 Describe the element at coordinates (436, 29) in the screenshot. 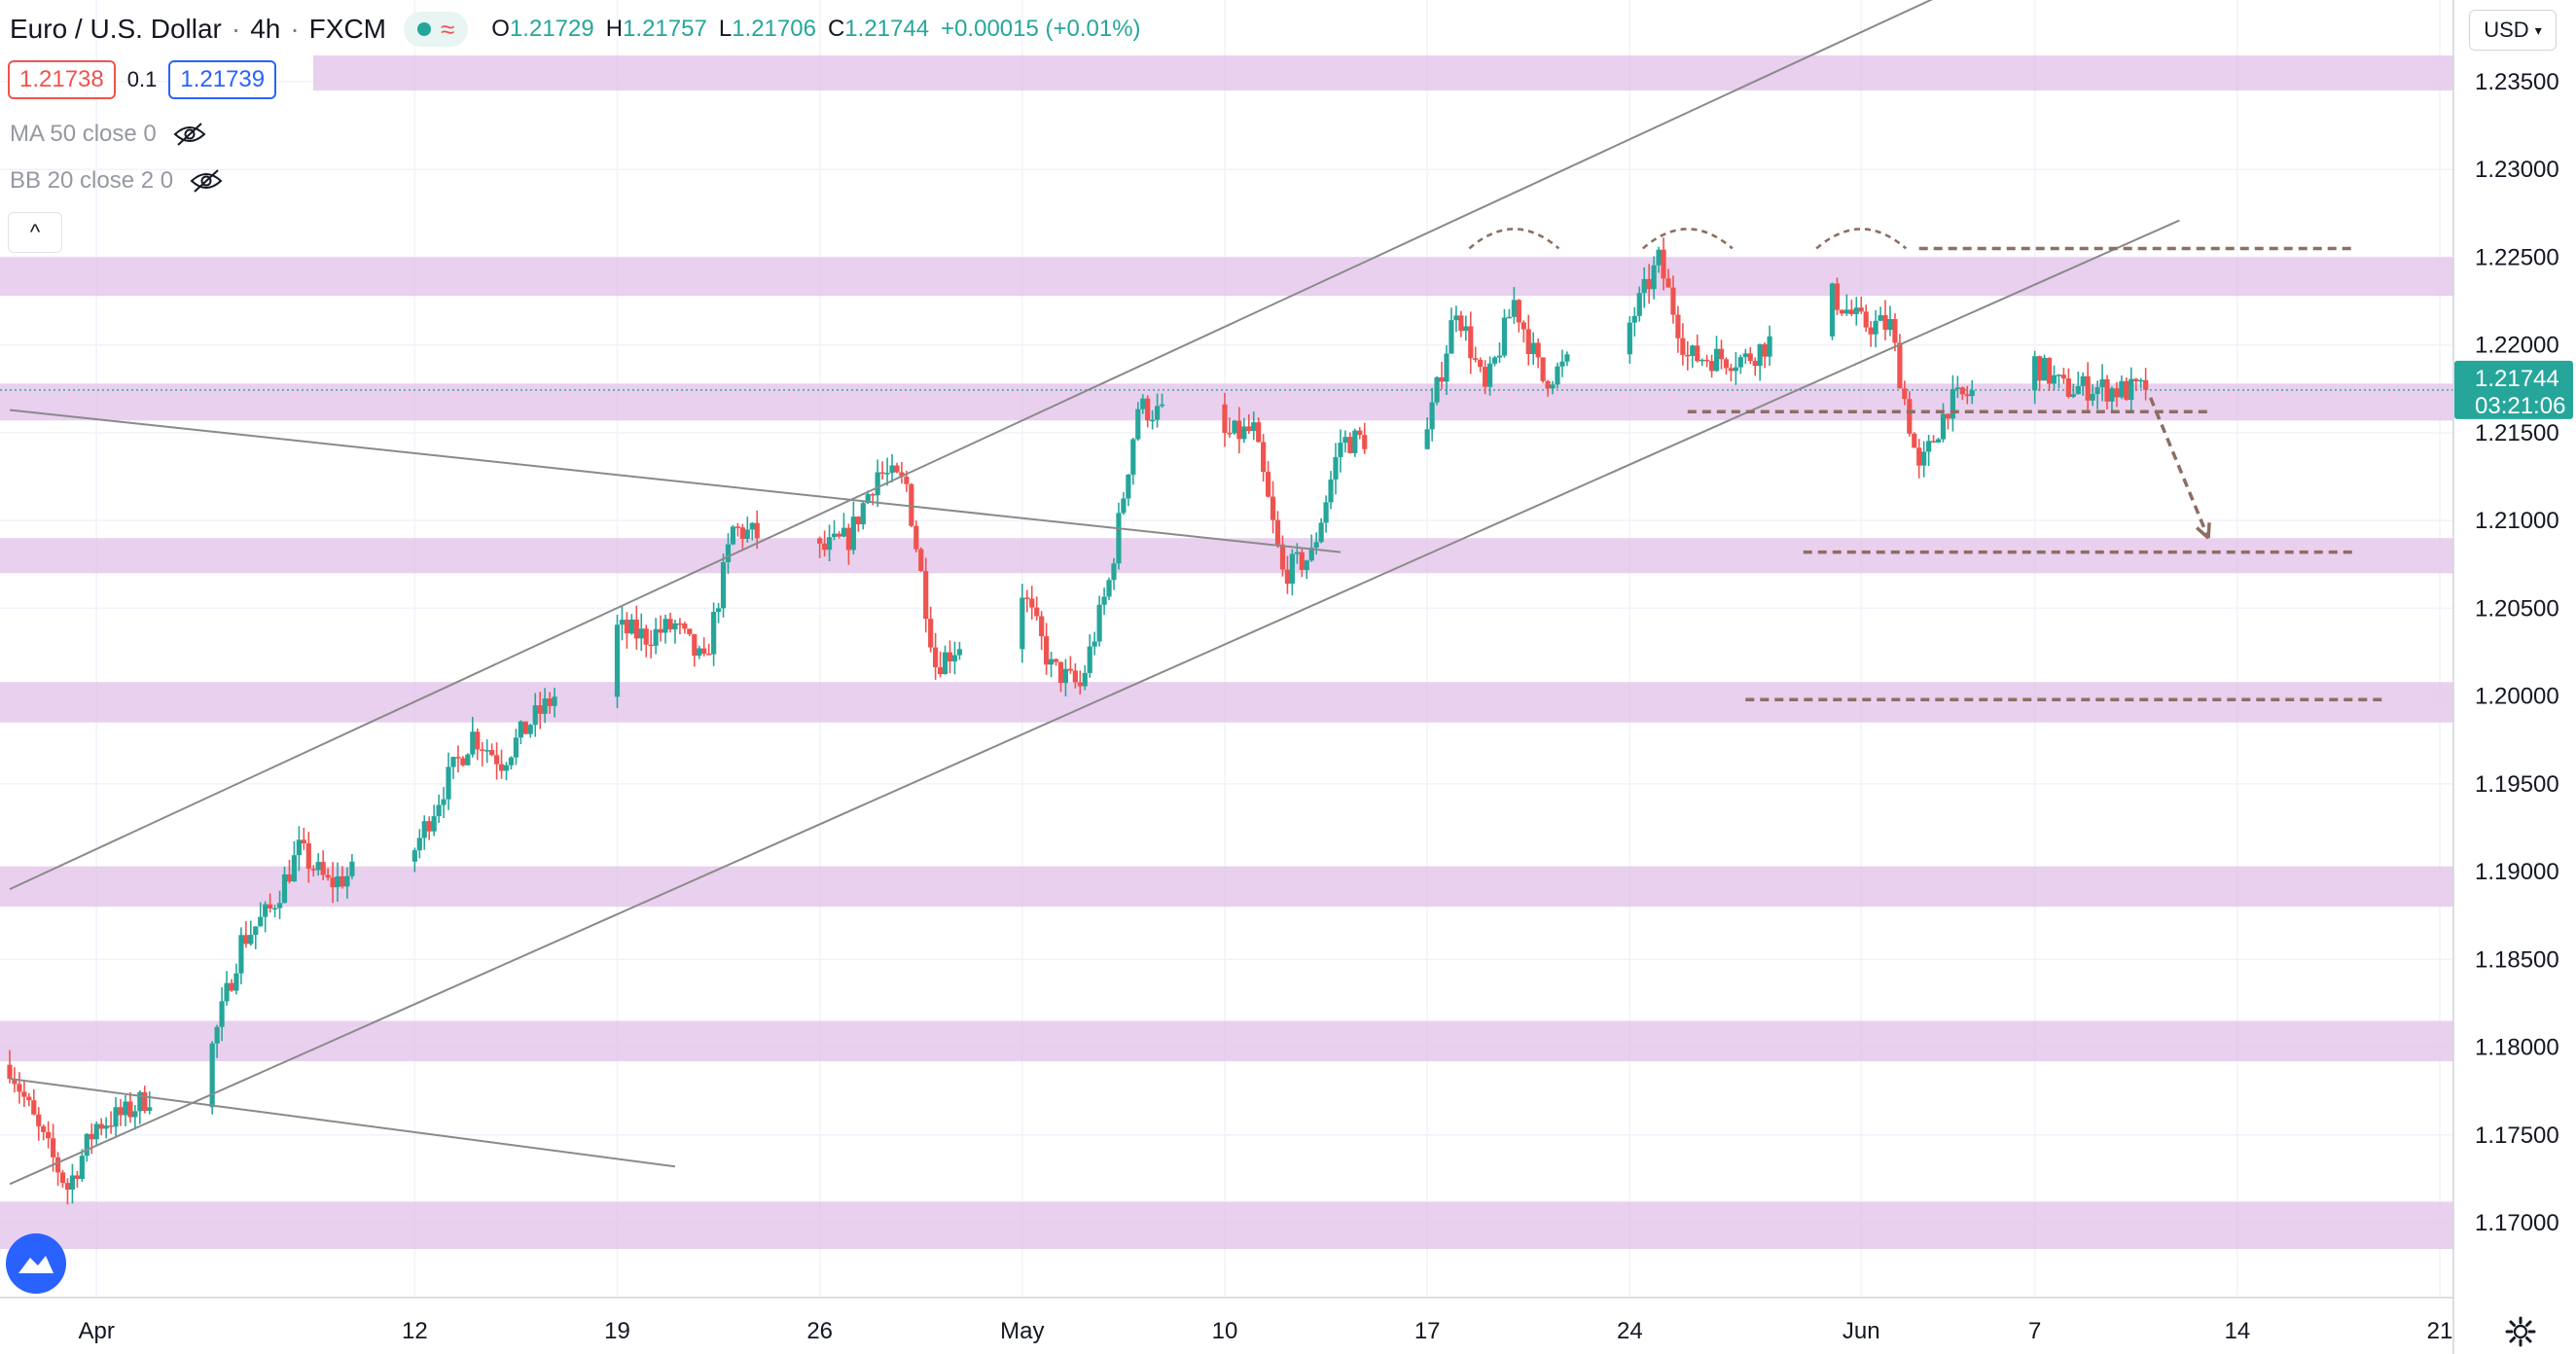

I see `market-status: ≈` at that location.